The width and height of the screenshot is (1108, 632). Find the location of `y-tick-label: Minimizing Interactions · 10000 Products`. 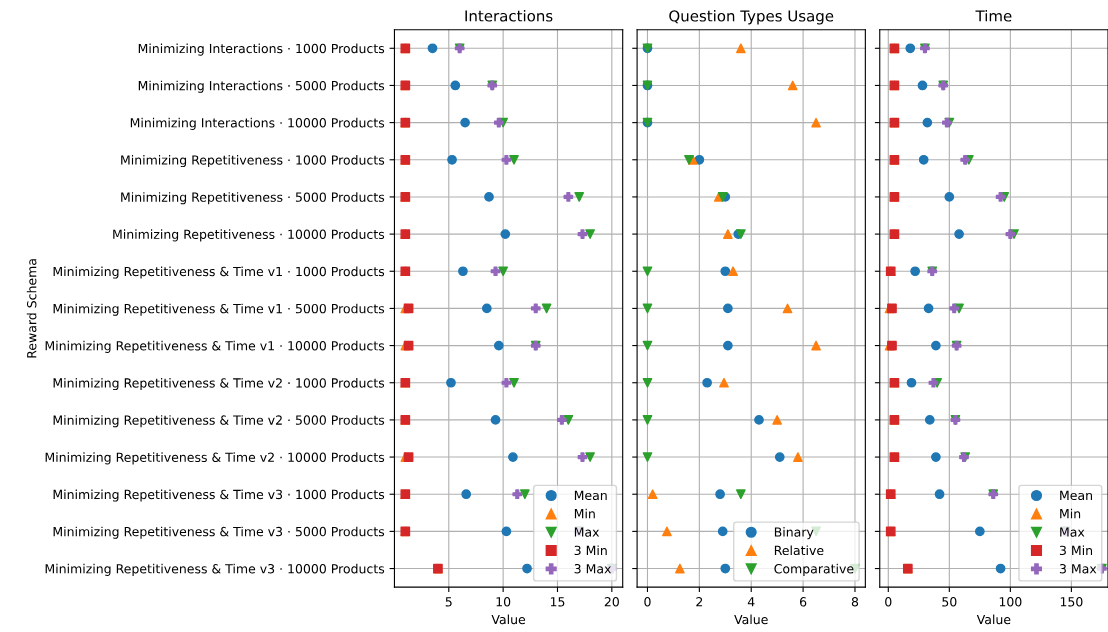

y-tick-label: Minimizing Interactions · 10000 Products is located at coordinates (257, 123).